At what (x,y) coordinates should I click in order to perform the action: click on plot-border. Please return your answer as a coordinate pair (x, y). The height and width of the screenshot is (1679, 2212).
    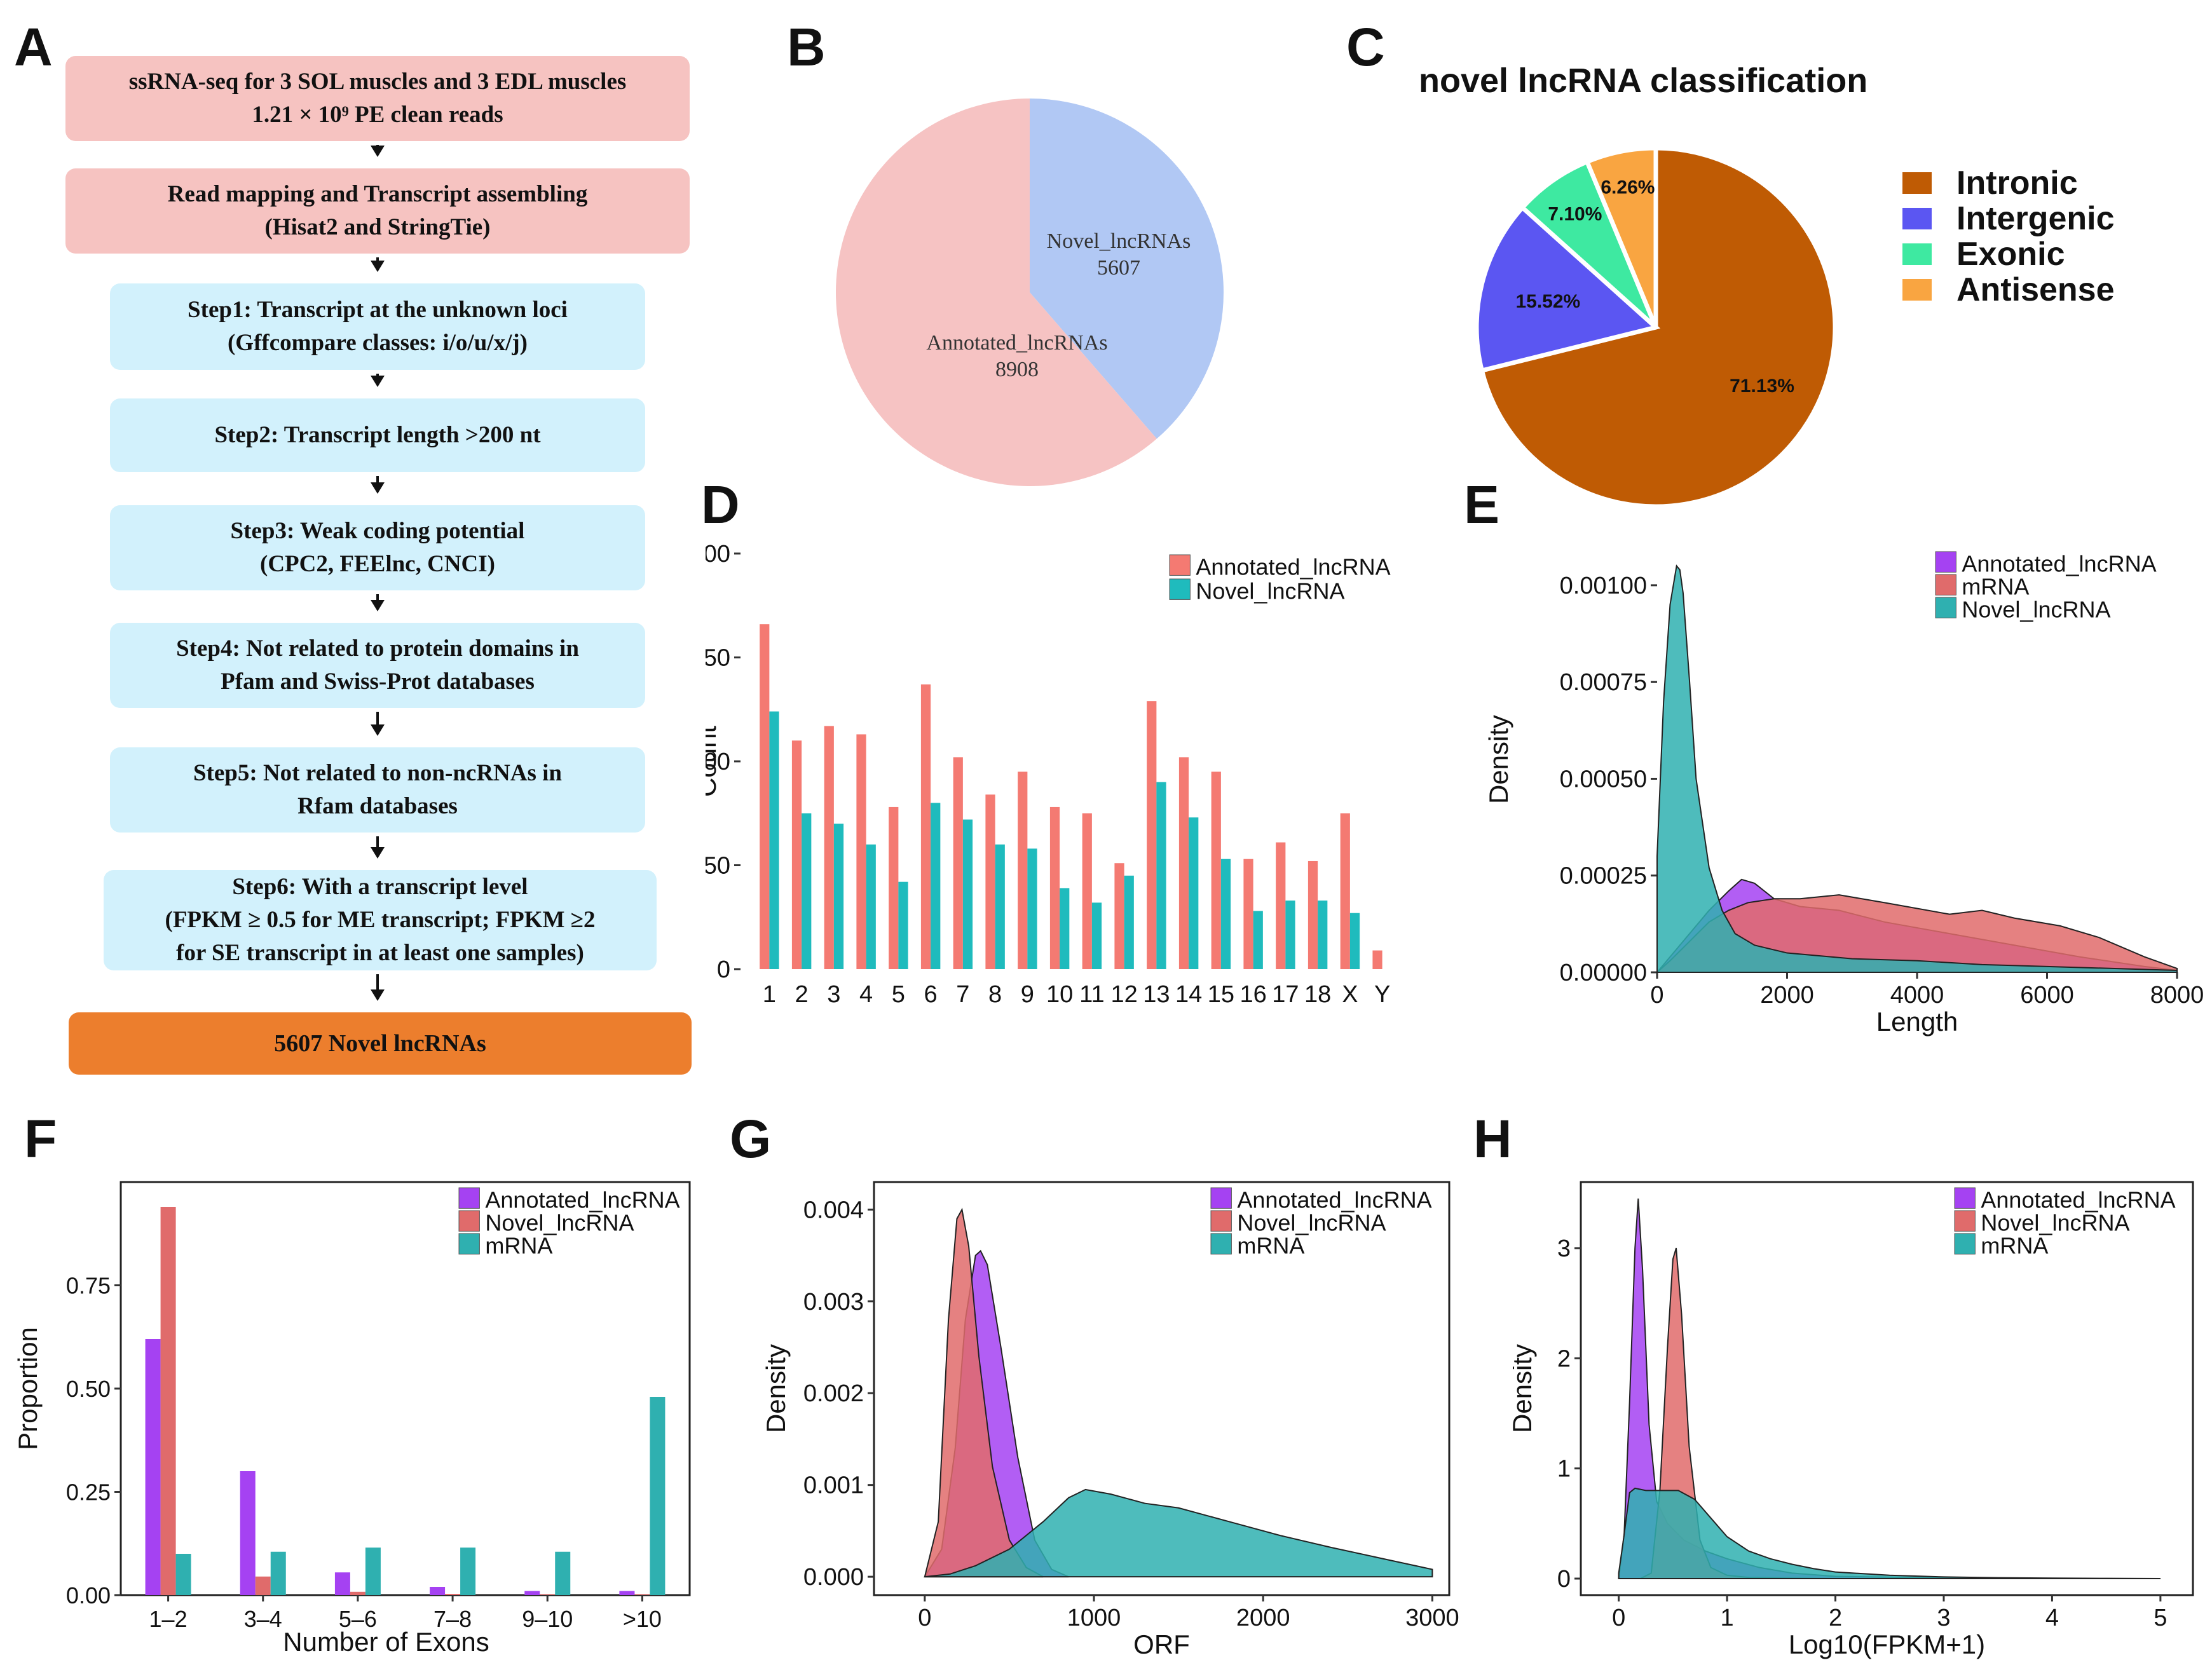
    Looking at the image, I should click on (1162, 1388).